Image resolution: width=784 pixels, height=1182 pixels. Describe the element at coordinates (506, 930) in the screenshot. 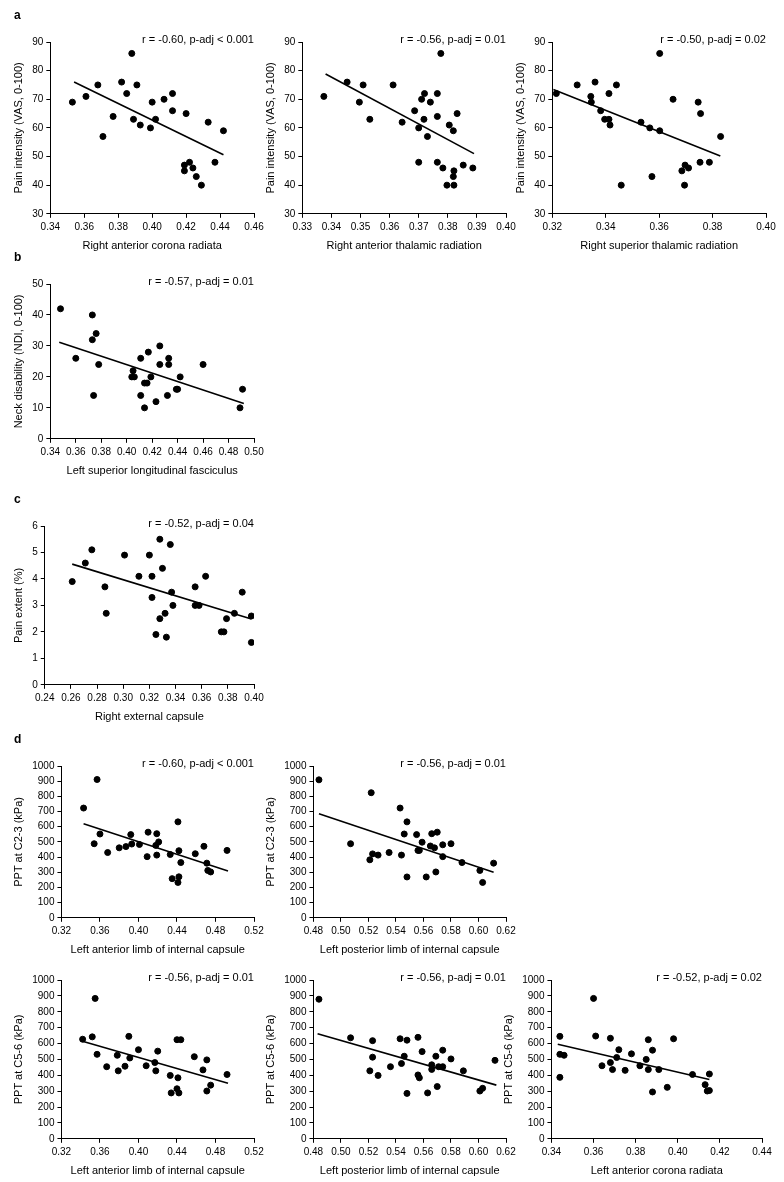

I see `x-tick-label: 0.62` at that location.